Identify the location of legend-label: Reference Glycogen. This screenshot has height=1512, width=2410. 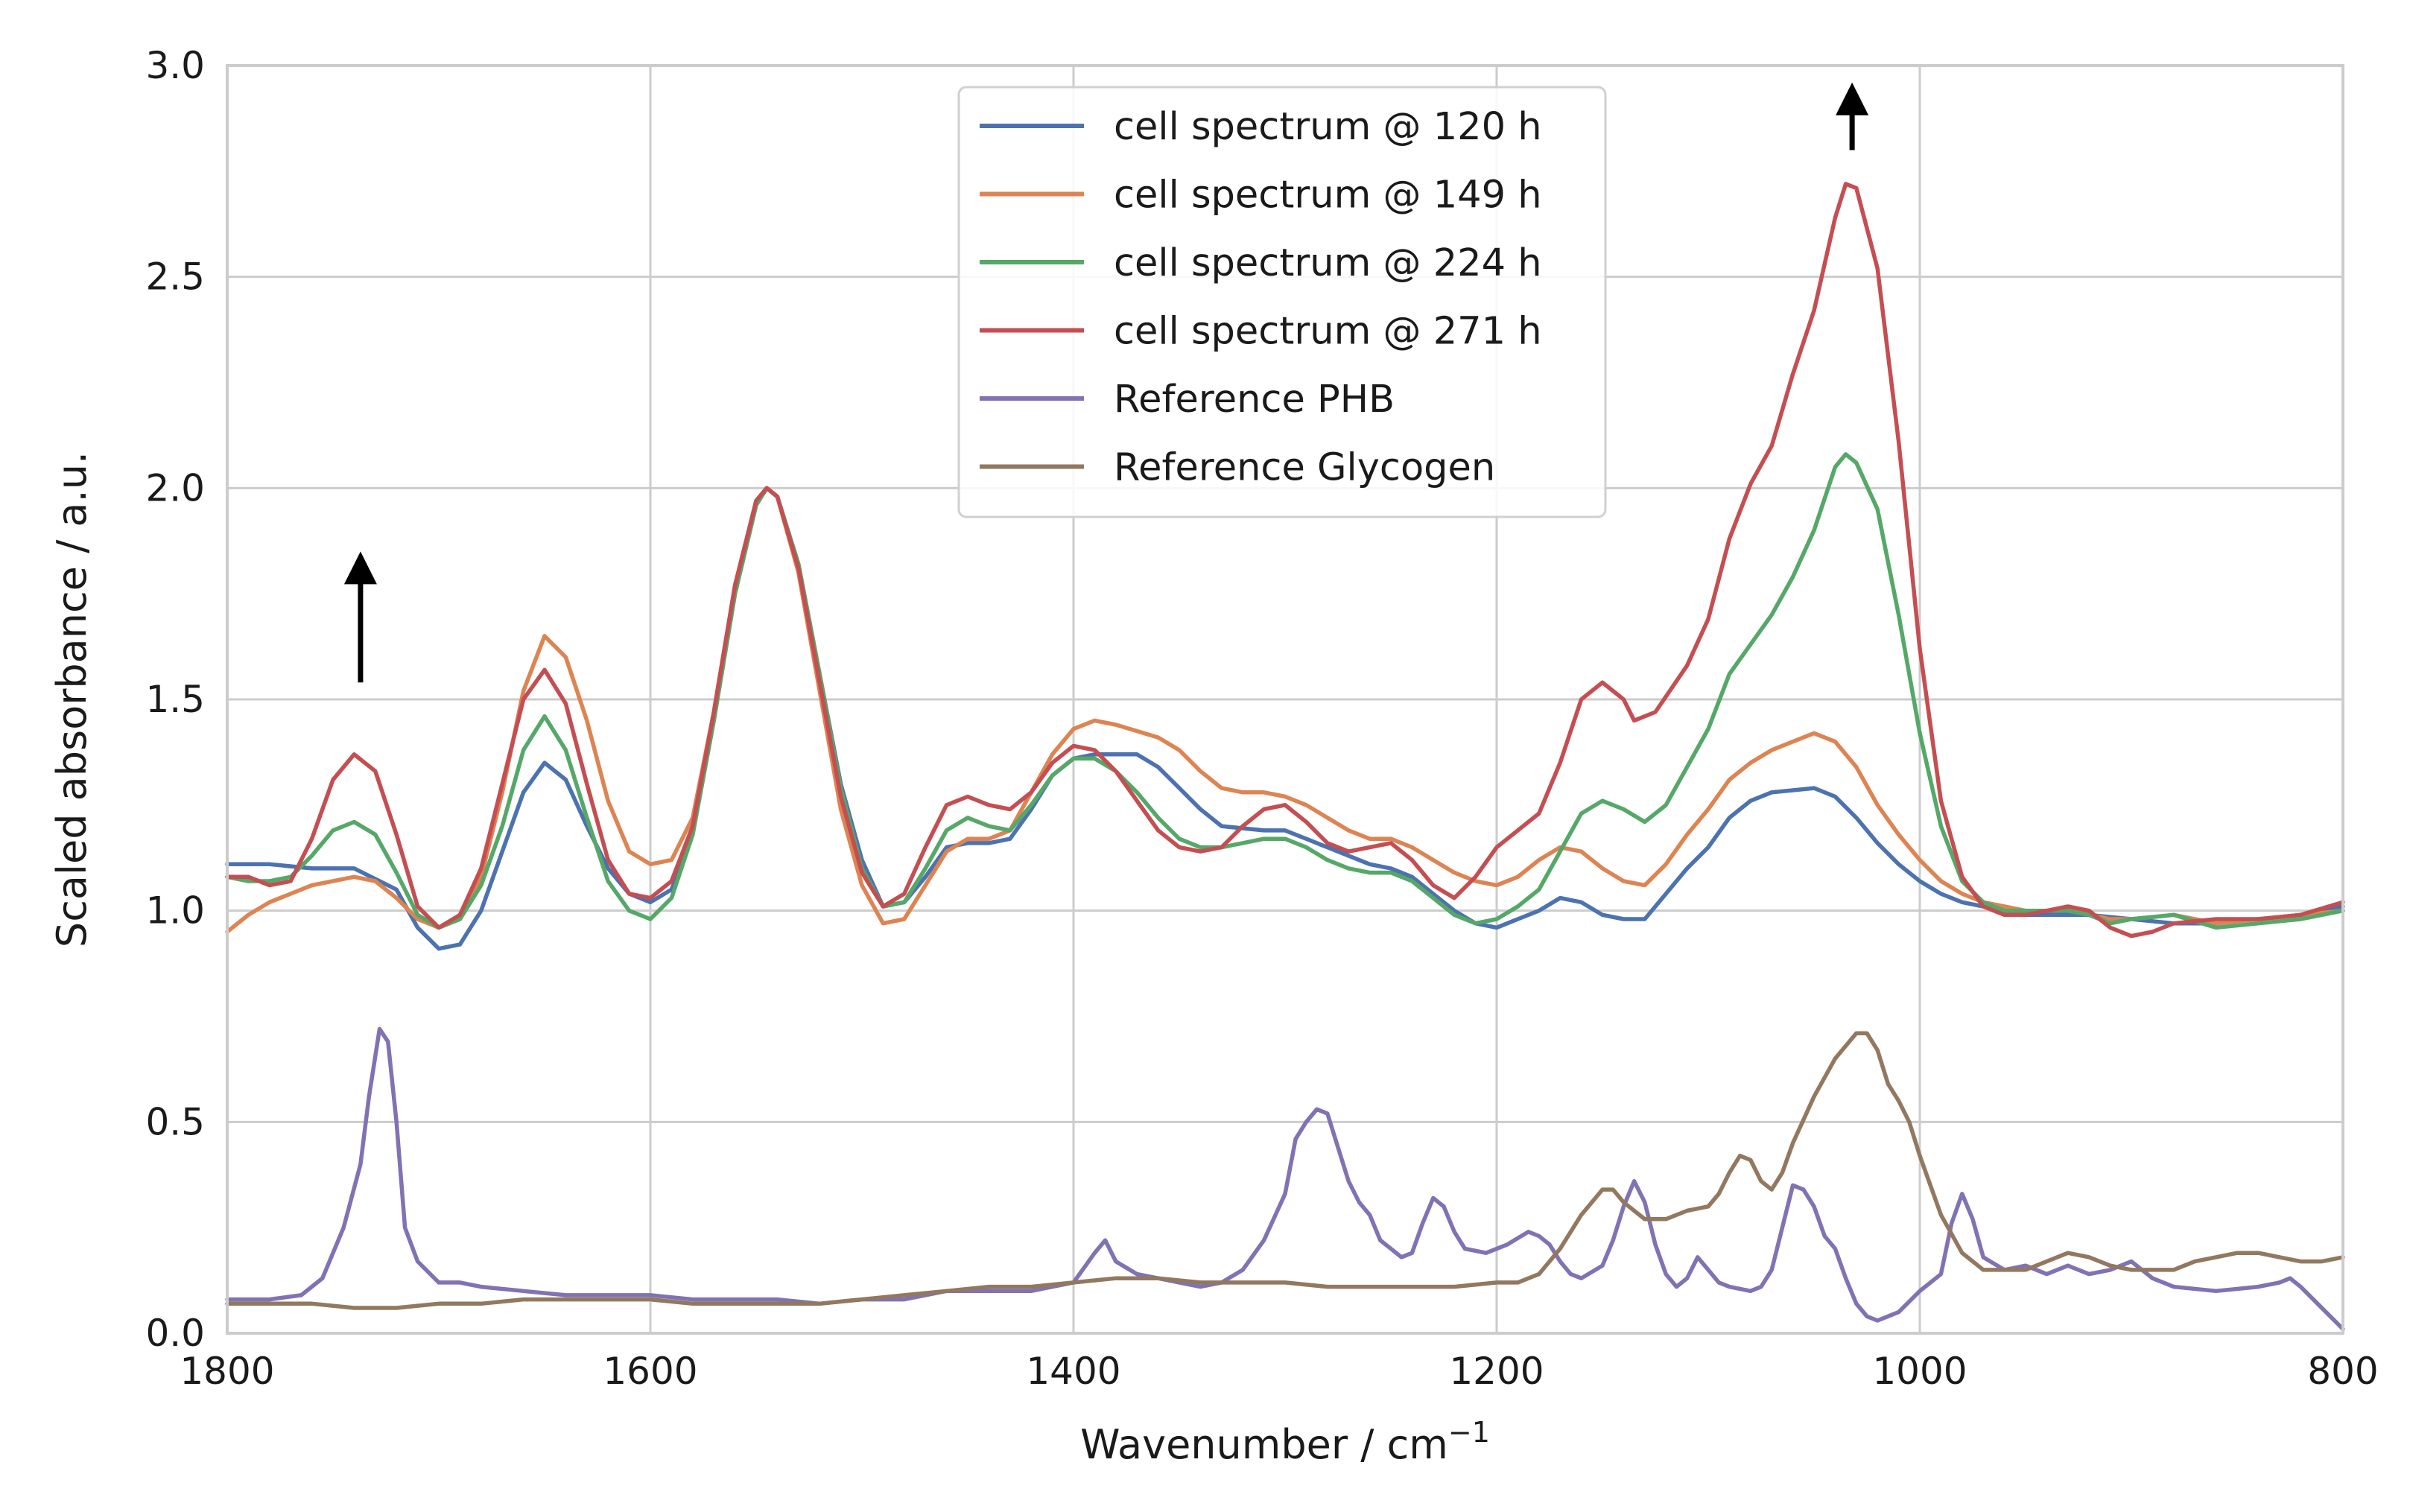
(1304, 468).